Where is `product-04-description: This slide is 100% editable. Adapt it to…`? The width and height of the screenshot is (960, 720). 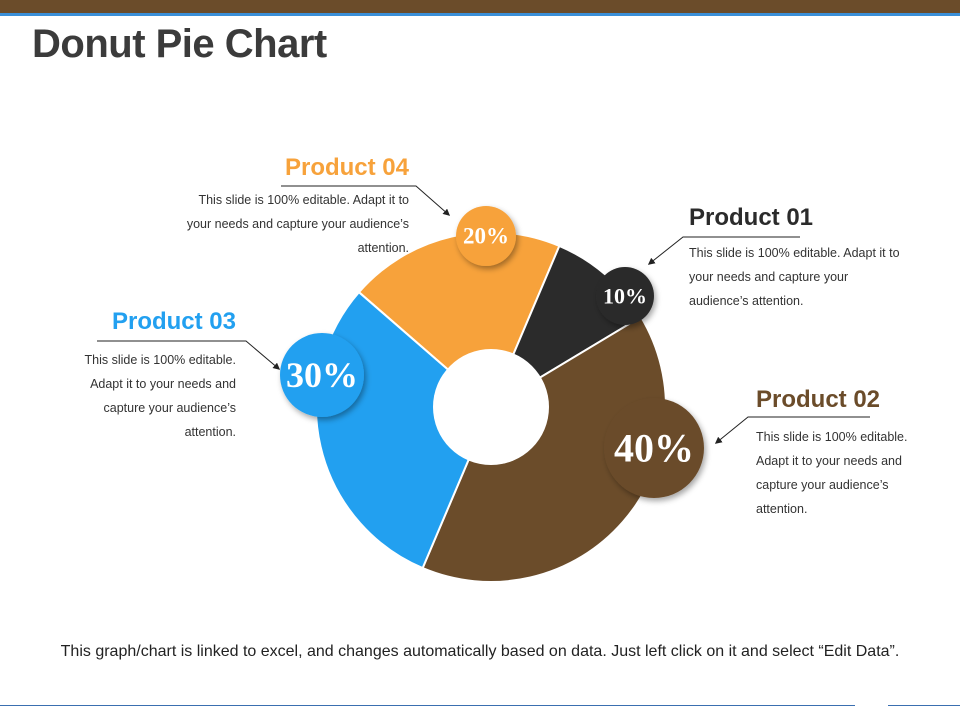
product-04-description: This slide is 100% editable. Adapt it to… is located at coordinates (297, 224).